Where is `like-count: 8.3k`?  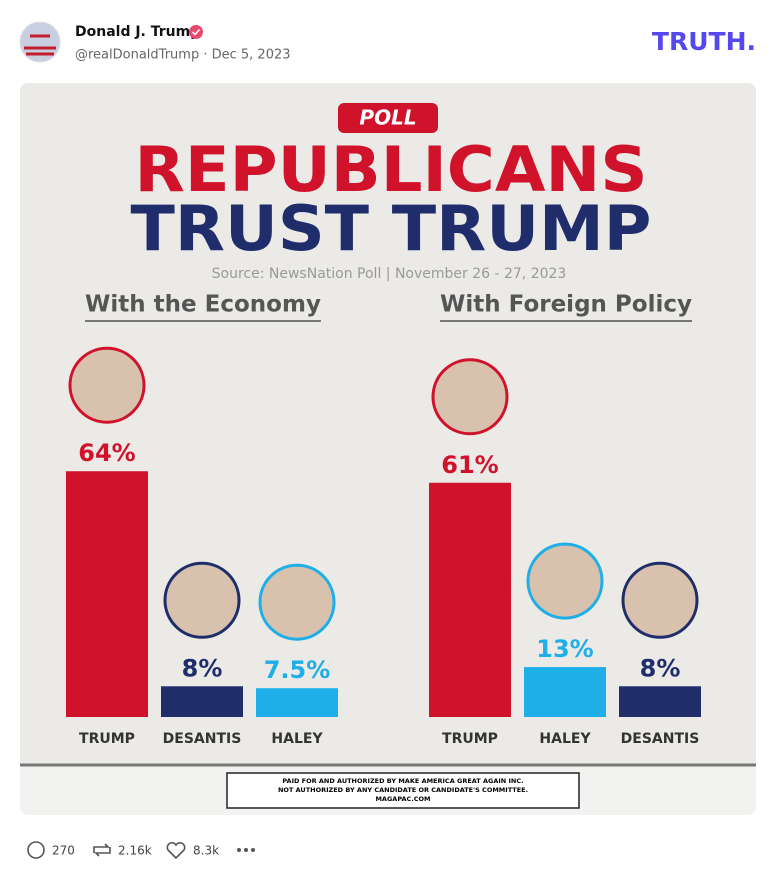 like-count: 8.3k is located at coordinates (206, 851).